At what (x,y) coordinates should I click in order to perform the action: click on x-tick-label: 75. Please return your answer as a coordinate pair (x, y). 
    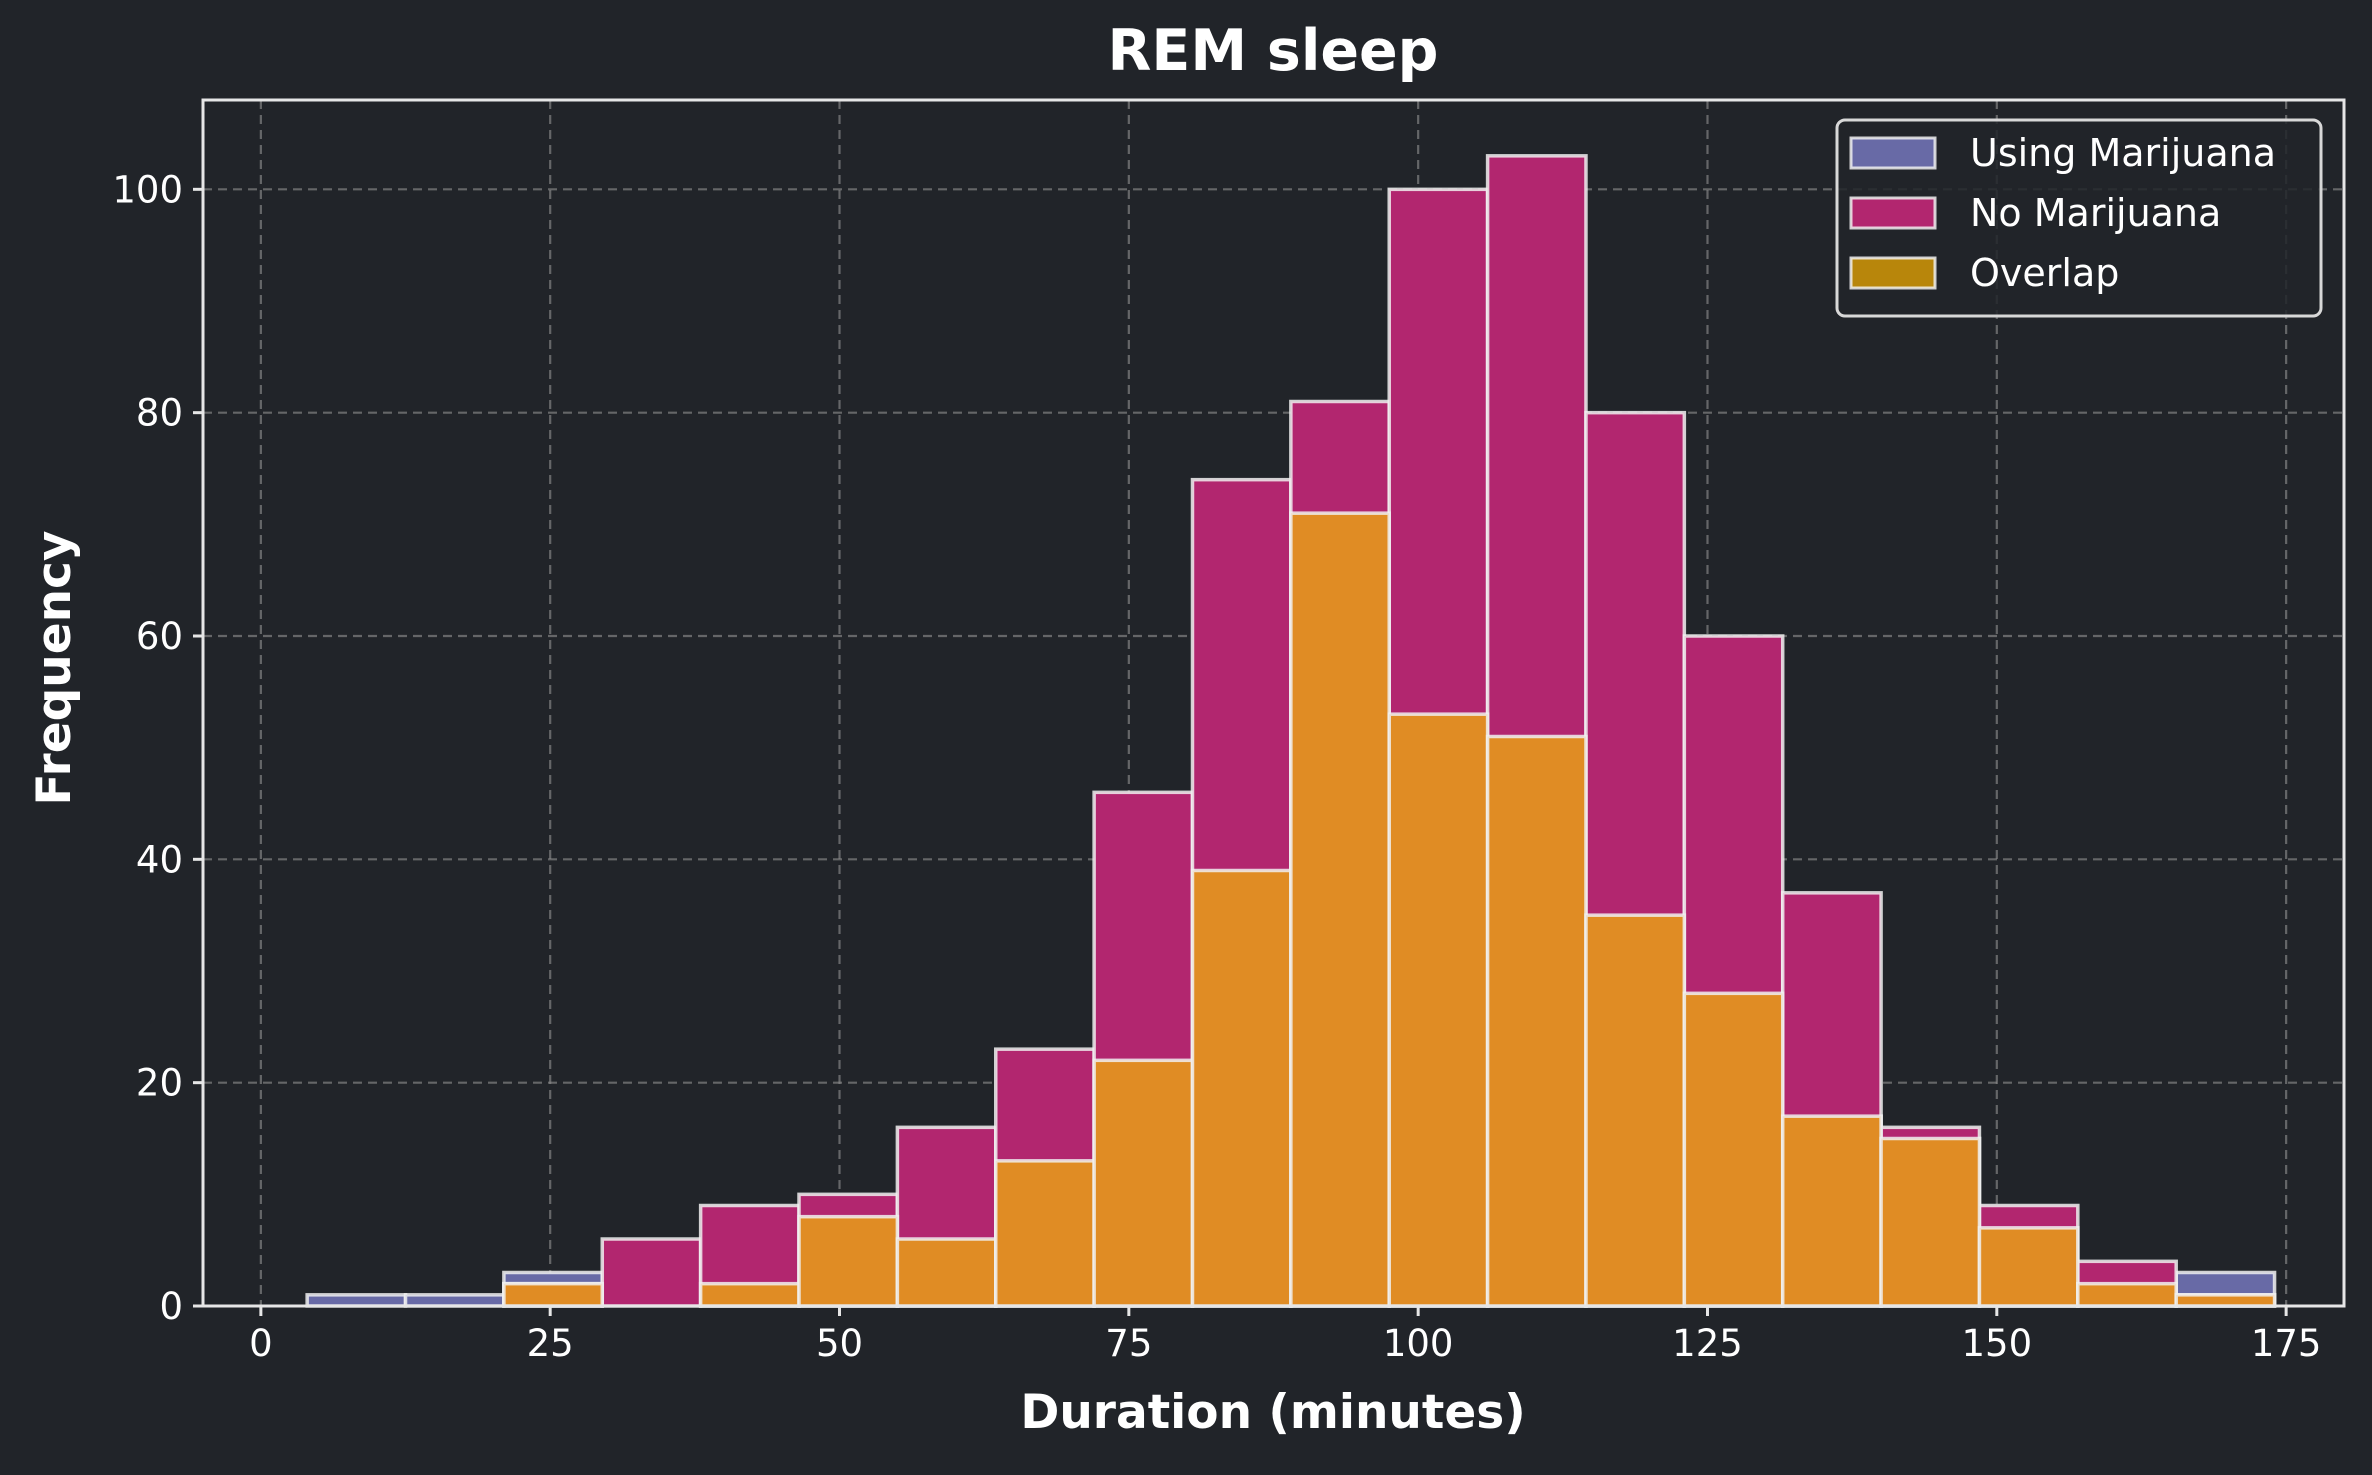
    Looking at the image, I should click on (1128, 1343).